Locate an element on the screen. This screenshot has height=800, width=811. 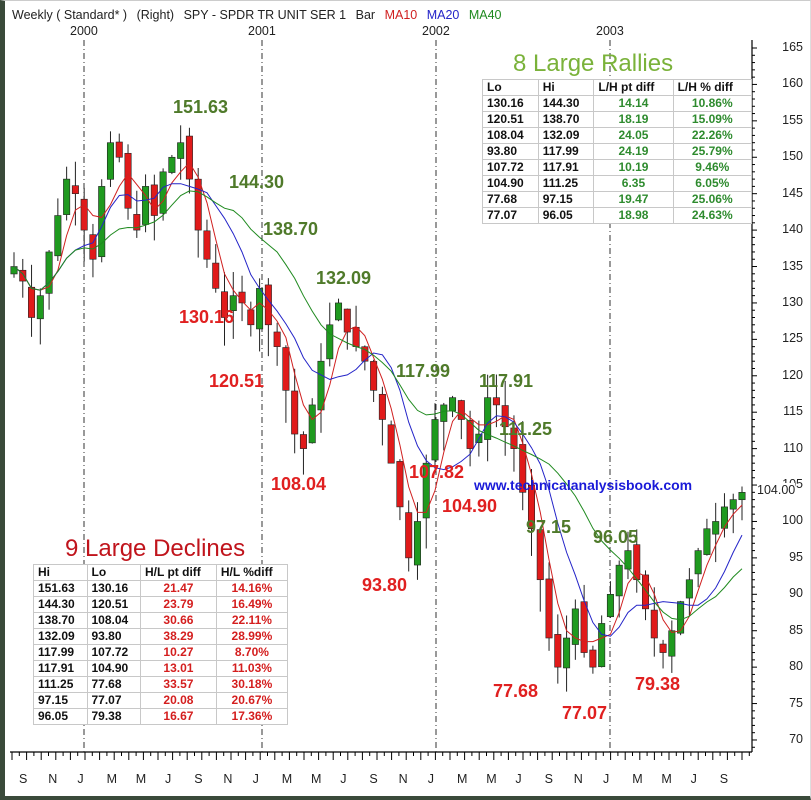
table-cell: 20.08 is located at coordinates (178, 700).